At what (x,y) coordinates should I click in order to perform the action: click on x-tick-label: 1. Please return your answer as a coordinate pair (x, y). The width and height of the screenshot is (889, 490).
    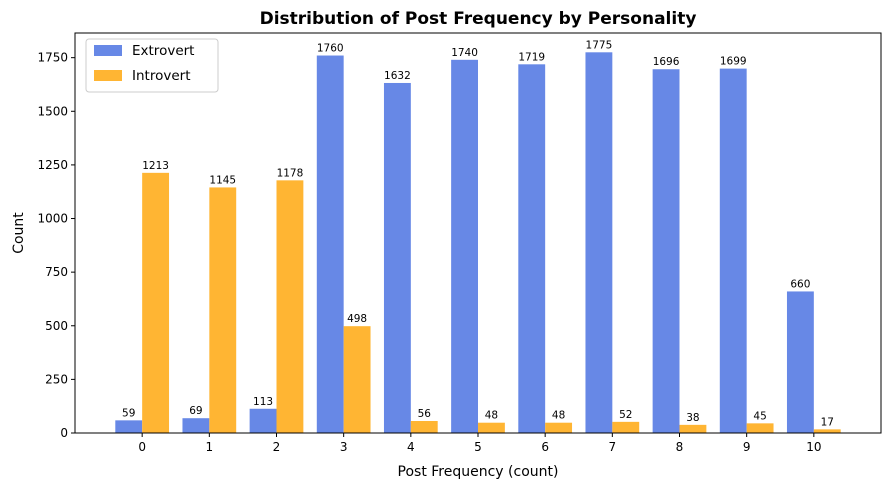
    Looking at the image, I should click on (210, 447).